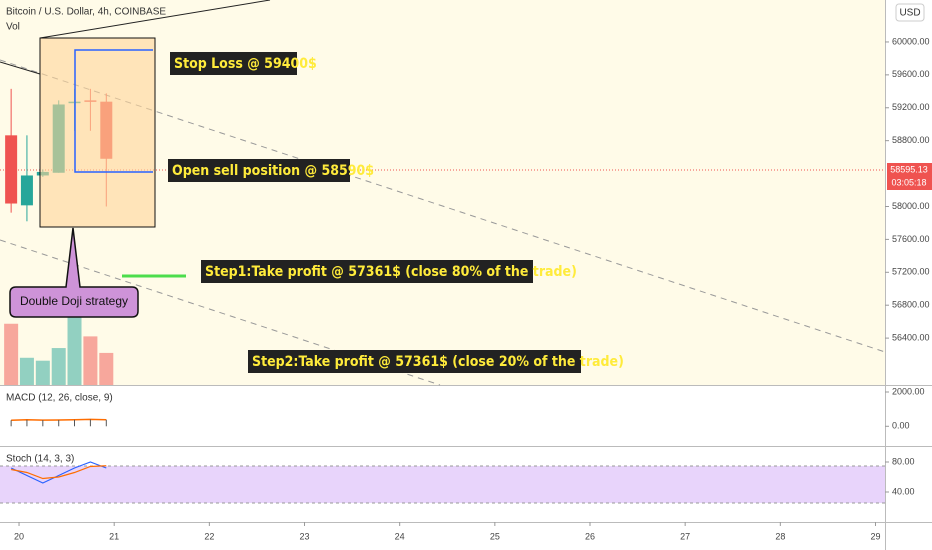 This screenshot has height=550, width=932. Describe the element at coordinates (590, 536) in the screenshot. I see `x-tick-label: 26` at that location.